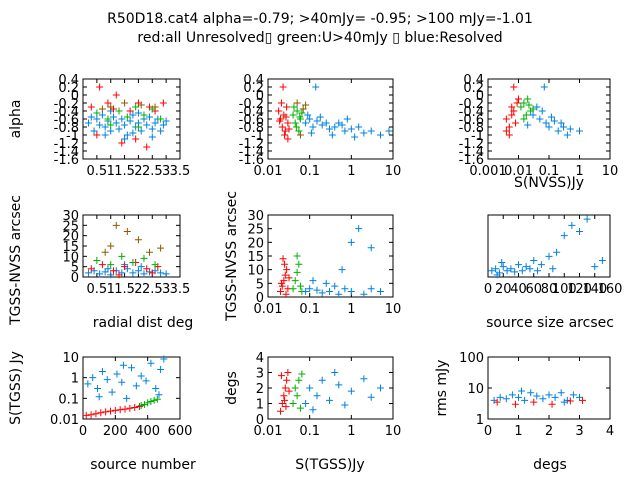 This screenshot has width=640, height=480. What do you see at coordinates (66, 120) in the screenshot?
I see `y-tick-label: -0.6` at bounding box center [66, 120].